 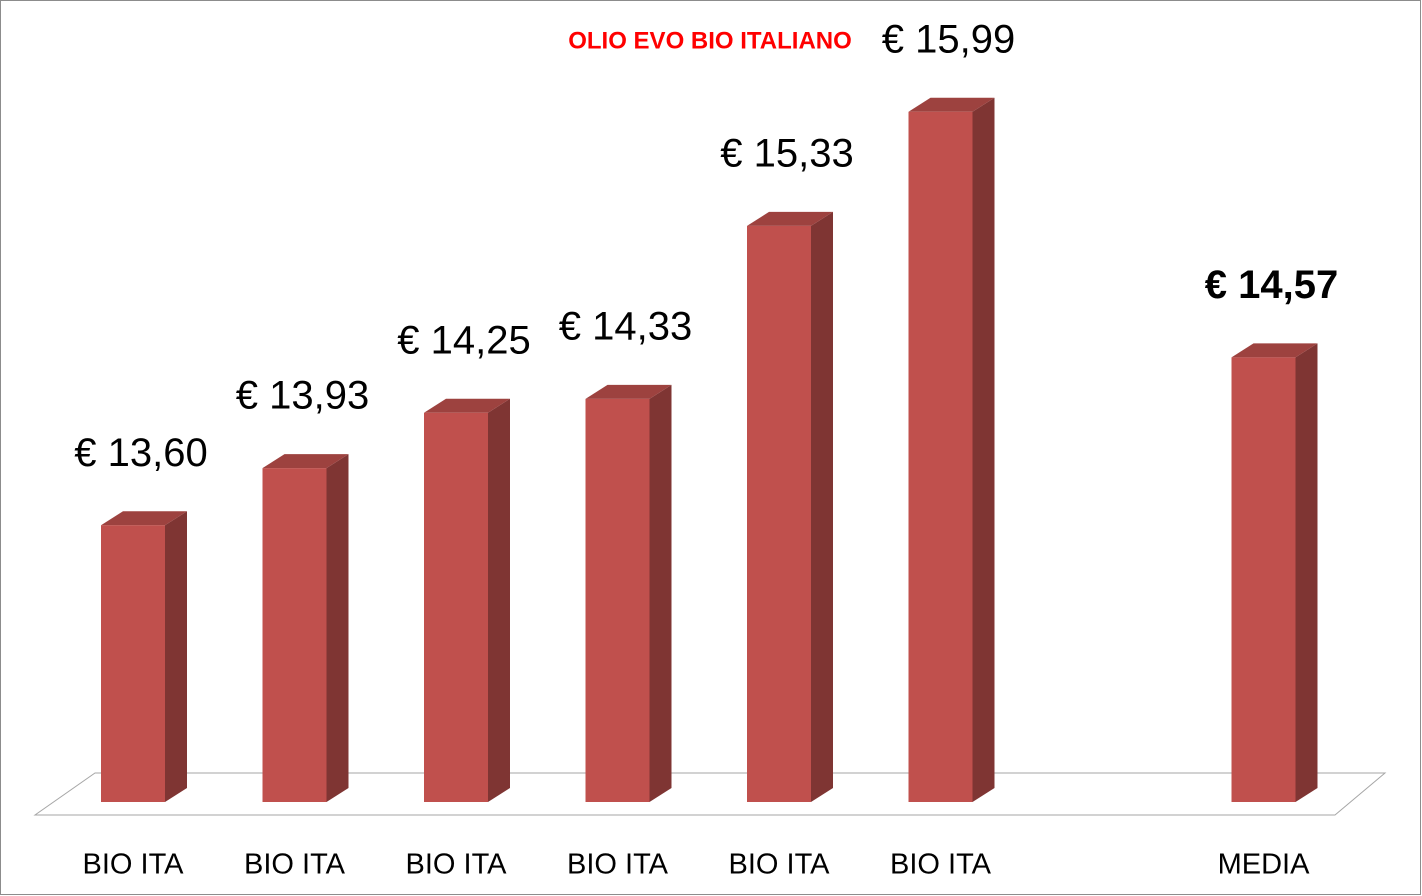 What do you see at coordinates (302, 396) in the screenshot?
I see `value-label: € 13,93` at bounding box center [302, 396].